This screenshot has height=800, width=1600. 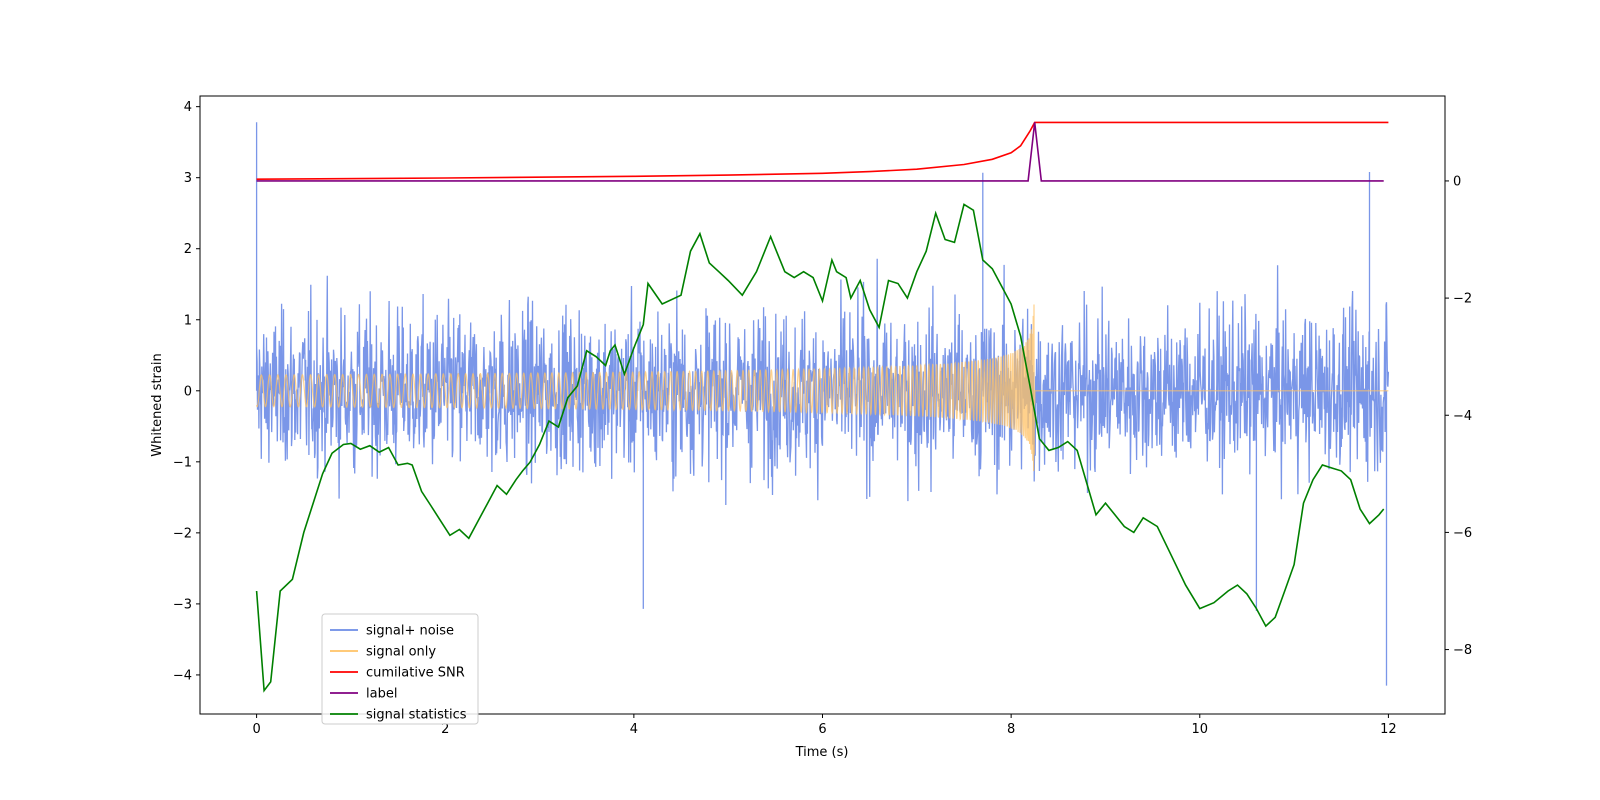 What do you see at coordinates (157, 404) in the screenshot?
I see `y-axis-label: Whitened strain` at bounding box center [157, 404].